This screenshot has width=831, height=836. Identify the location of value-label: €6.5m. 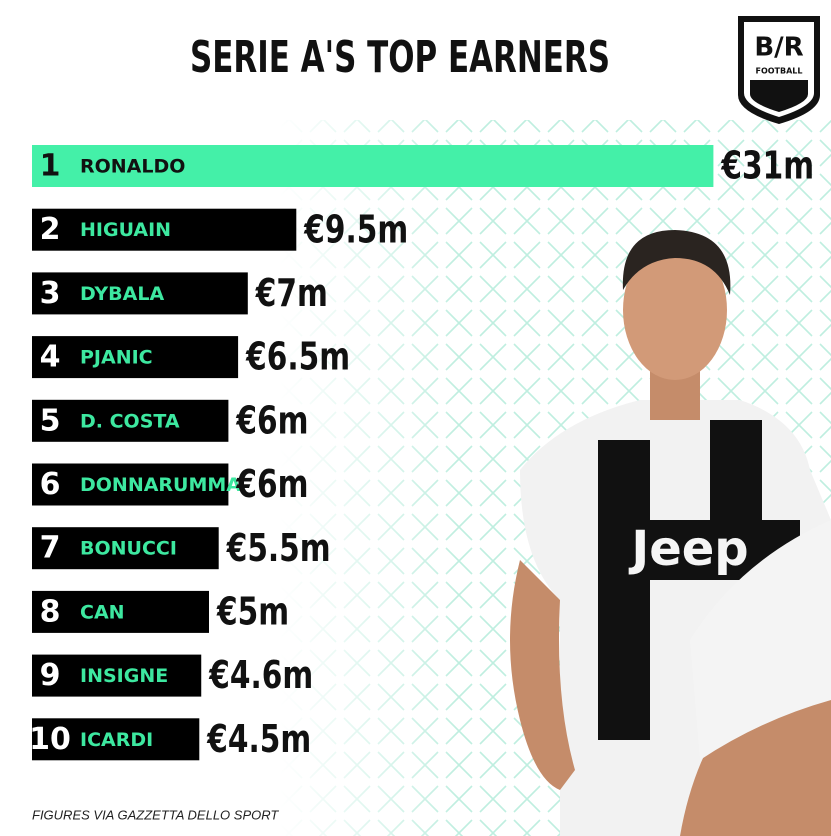
(297, 357).